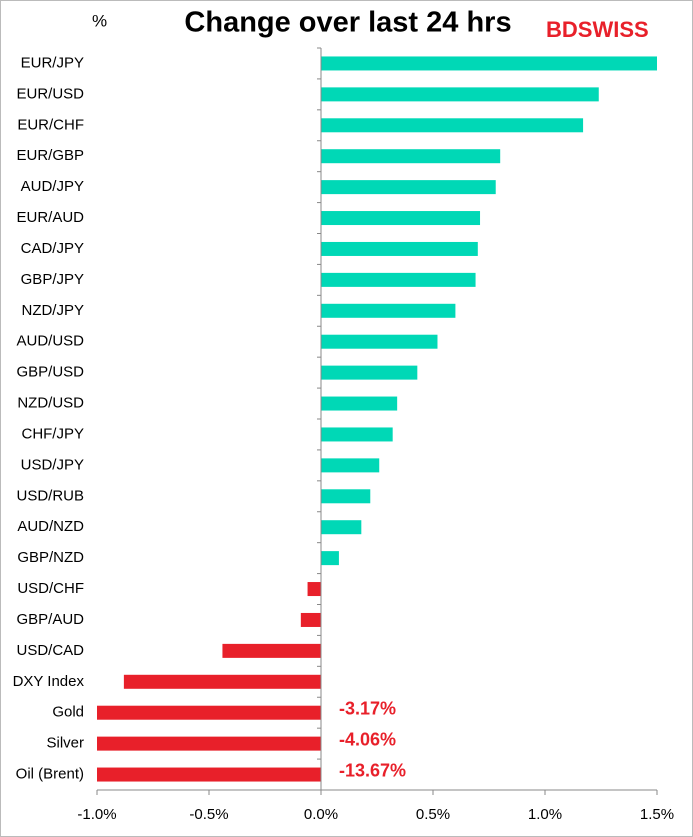 This screenshot has width=693, height=837. Describe the element at coordinates (52, 248) in the screenshot. I see `y-tick-label: CAD/JPY` at that location.